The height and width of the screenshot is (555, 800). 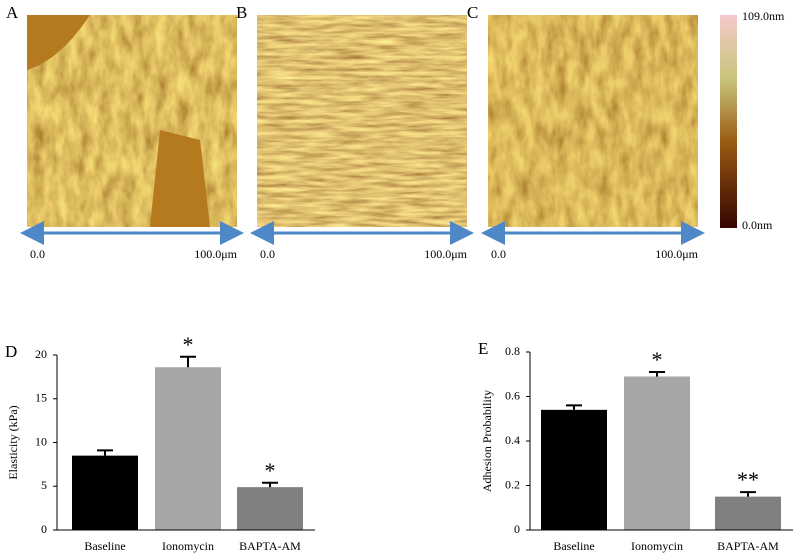 What do you see at coordinates (41, 398) in the screenshot?
I see `y-tick-label: 15` at bounding box center [41, 398].